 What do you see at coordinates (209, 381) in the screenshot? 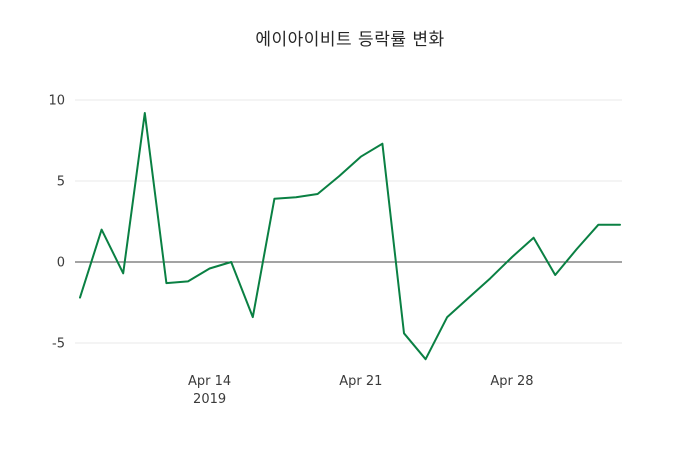
I see `x-tick-label: Apr 14` at bounding box center [209, 381].